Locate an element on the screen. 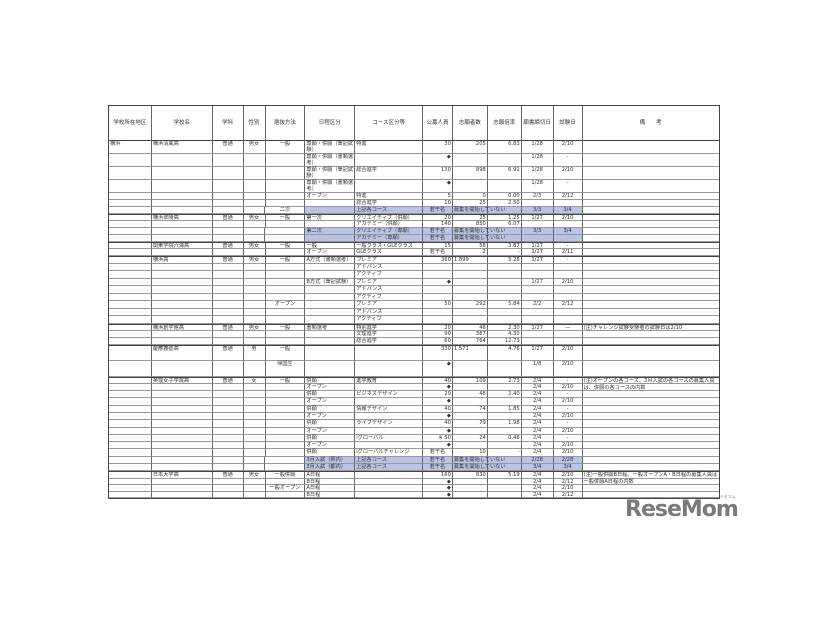  cell-capacity: 若干名 is located at coordinates (438, 252).